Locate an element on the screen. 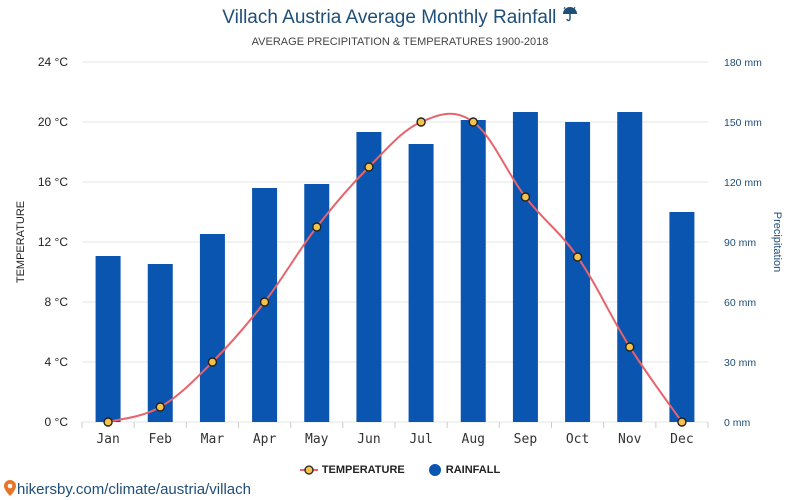 The height and width of the screenshot is (500, 800). legend-item-rainfall: RAINFALL is located at coordinates (464, 470).